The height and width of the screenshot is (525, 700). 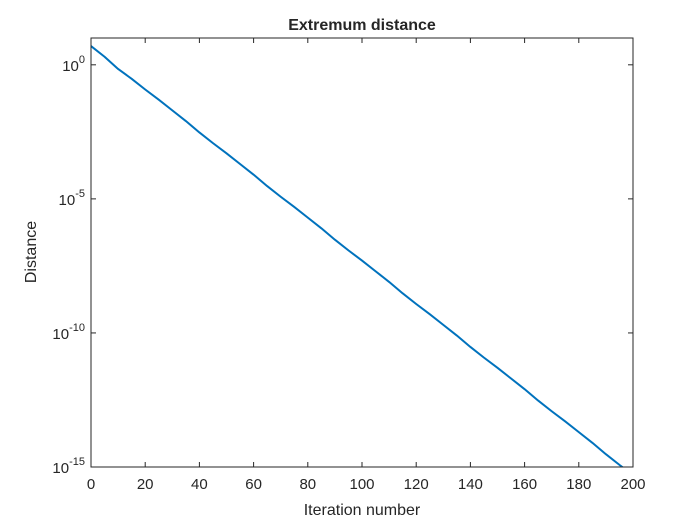 What do you see at coordinates (632, 484) in the screenshot?
I see `x-tick-label: 200` at bounding box center [632, 484].